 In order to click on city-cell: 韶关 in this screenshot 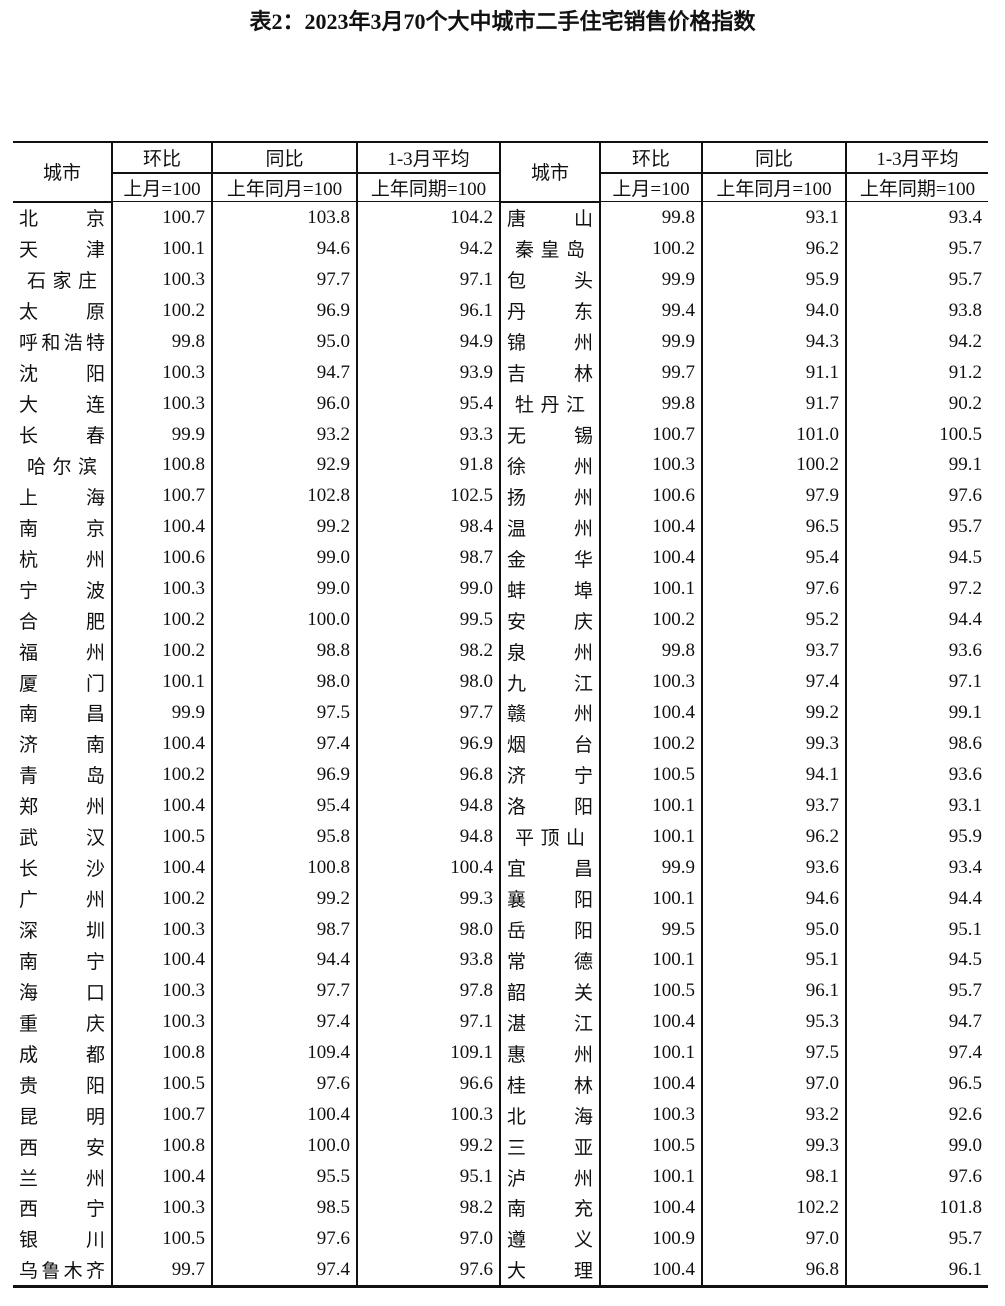, I will do `click(549, 991)`.